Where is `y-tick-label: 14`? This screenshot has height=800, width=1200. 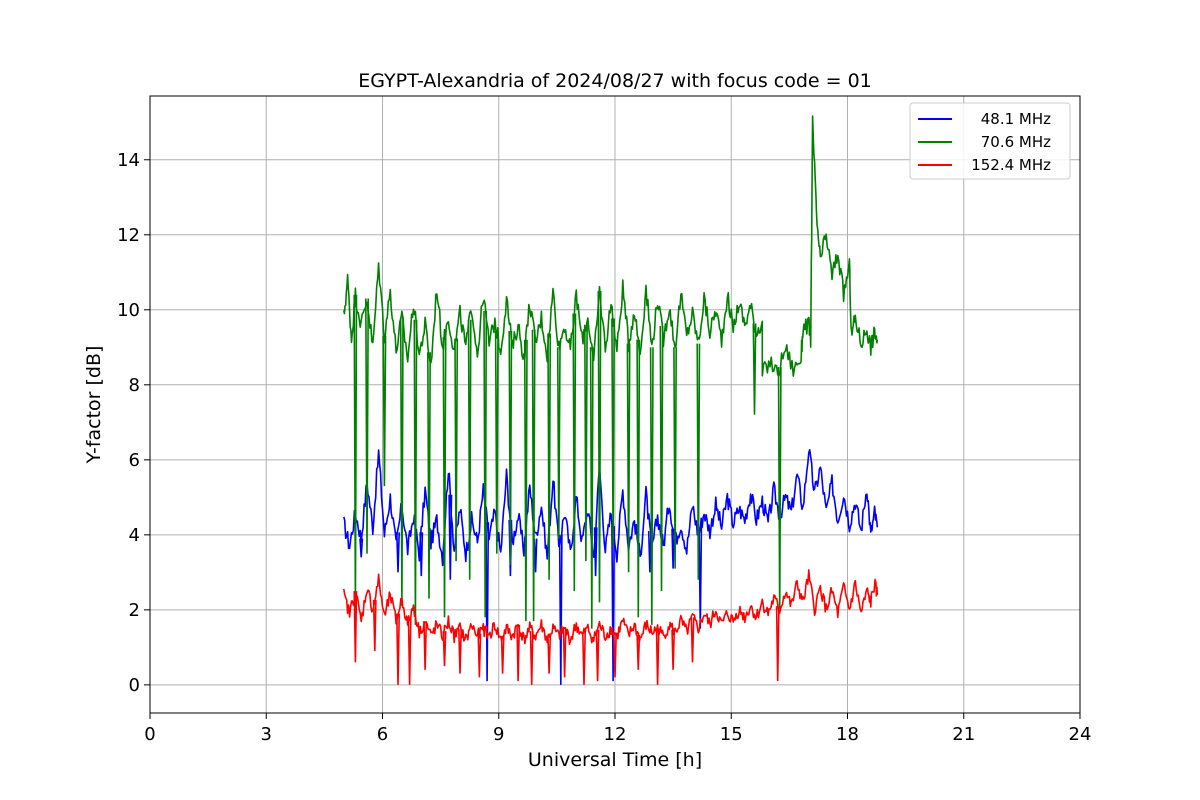
y-tick-label: 14 is located at coordinates (128, 160).